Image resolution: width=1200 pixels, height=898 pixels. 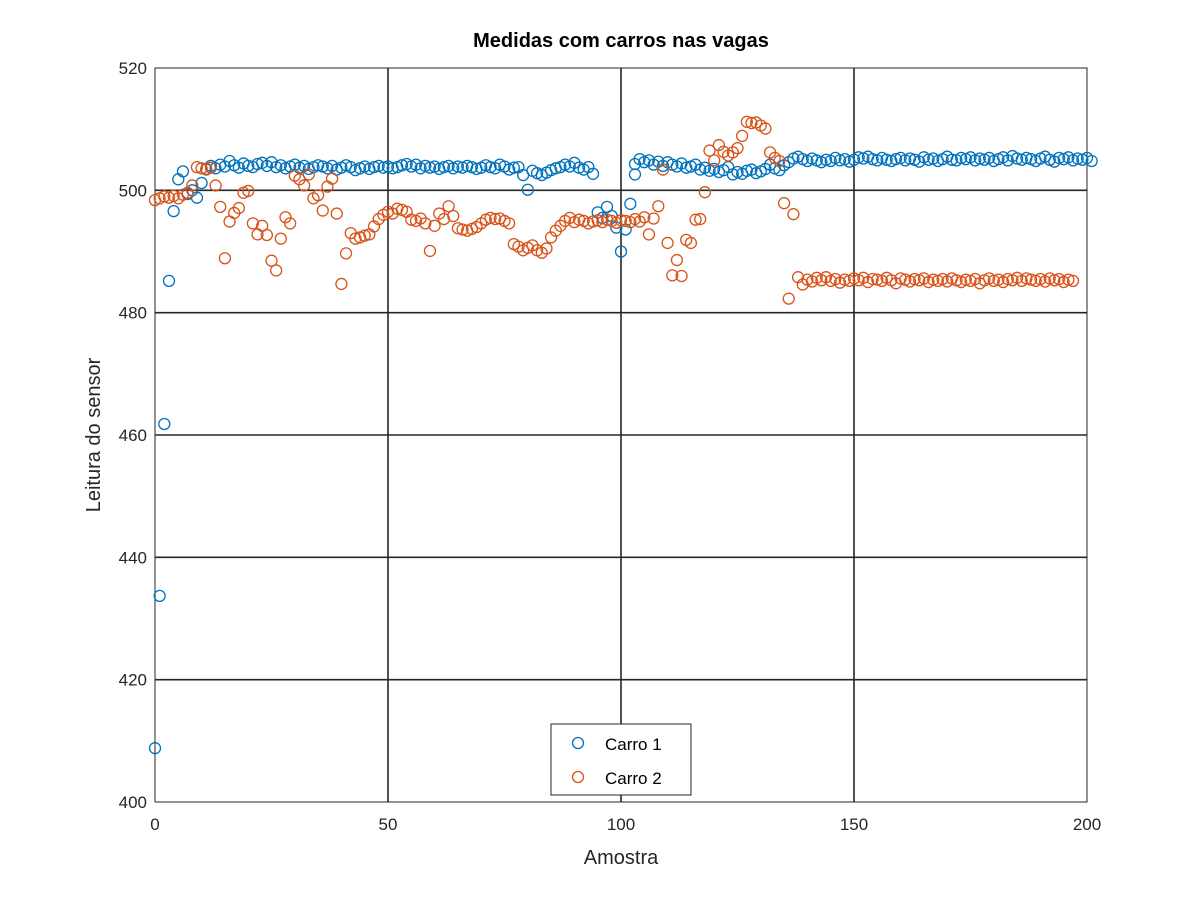 What do you see at coordinates (133, 68) in the screenshot?
I see `y-tick-label: 520` at bounding box center [133, 68].